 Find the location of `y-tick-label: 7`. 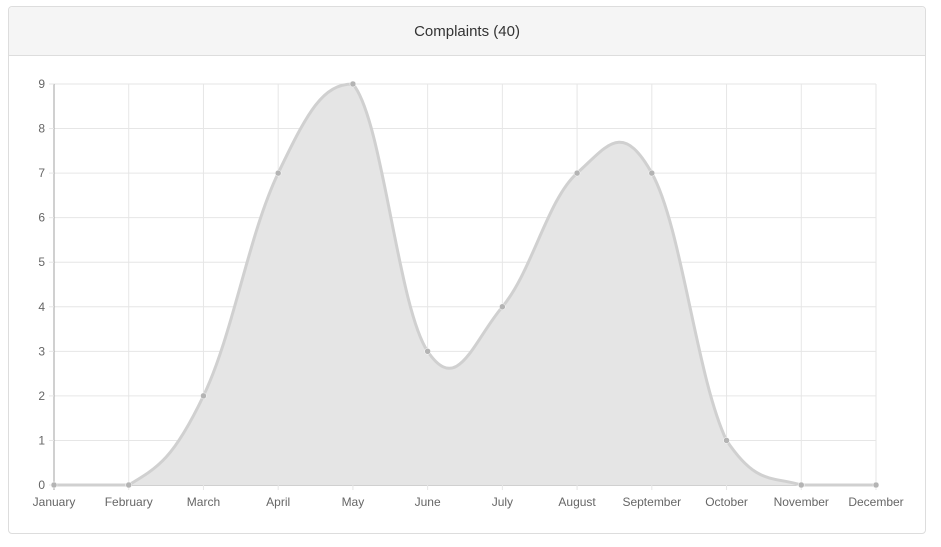

y-tick-label: 7 is located at coordinates (41, 173).